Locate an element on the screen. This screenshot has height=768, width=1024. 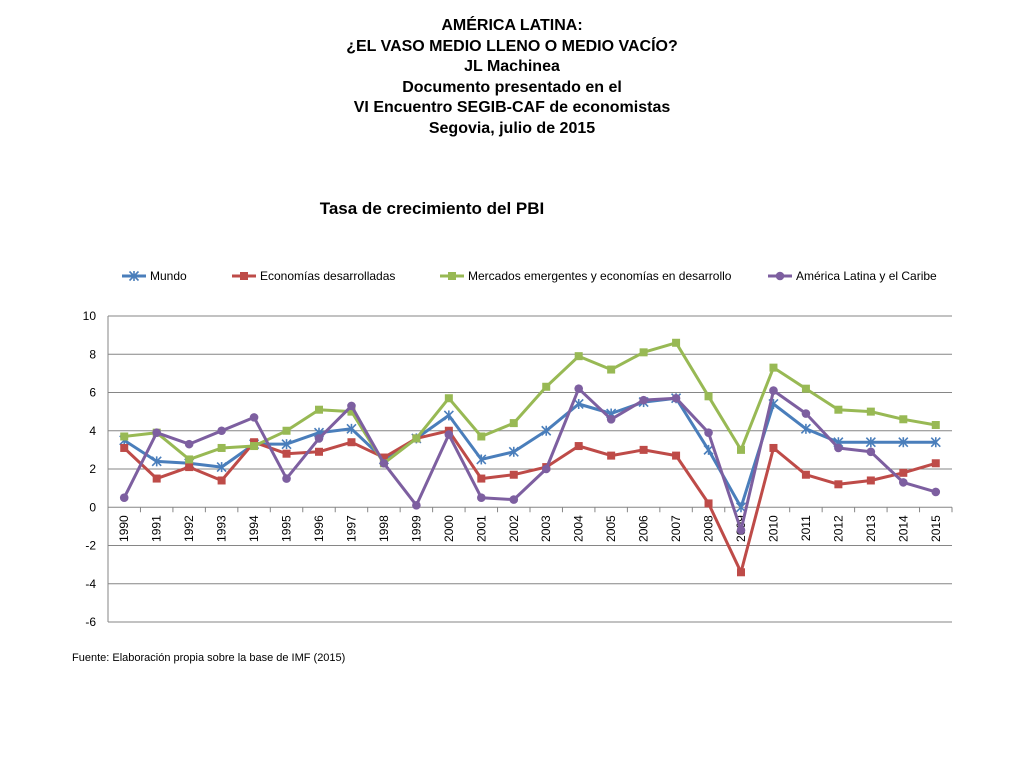
series-line is located at coordinates (530, 403).